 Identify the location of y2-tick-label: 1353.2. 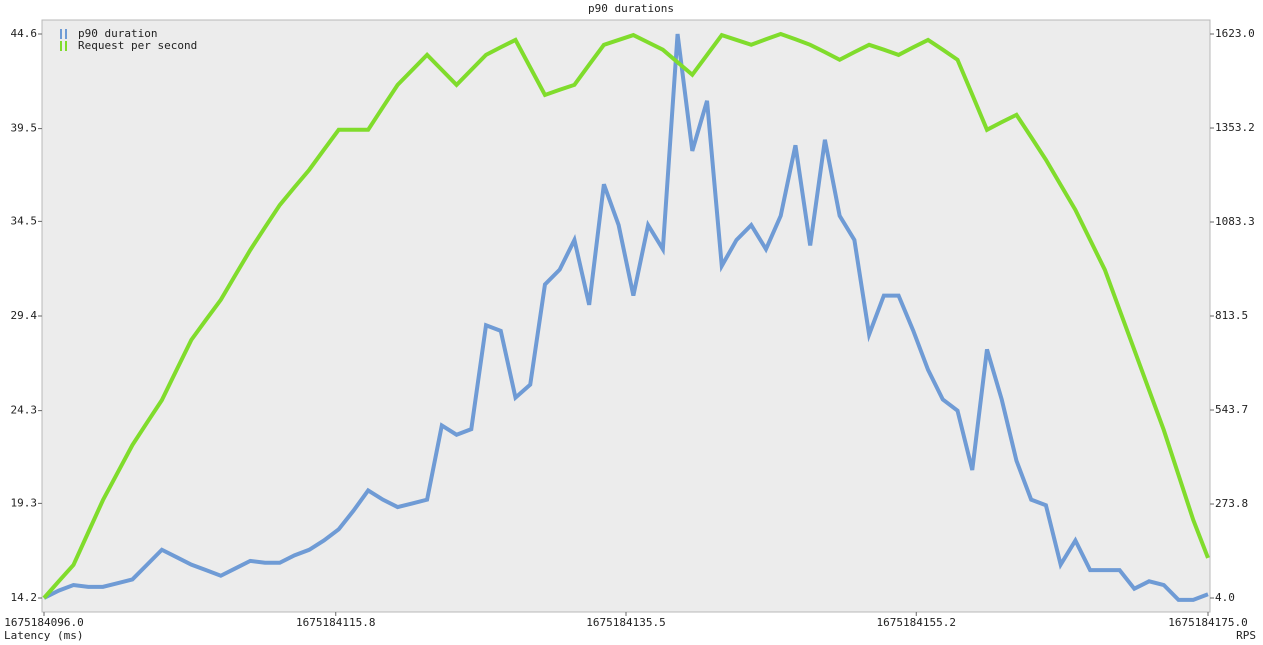
(1235, 127).